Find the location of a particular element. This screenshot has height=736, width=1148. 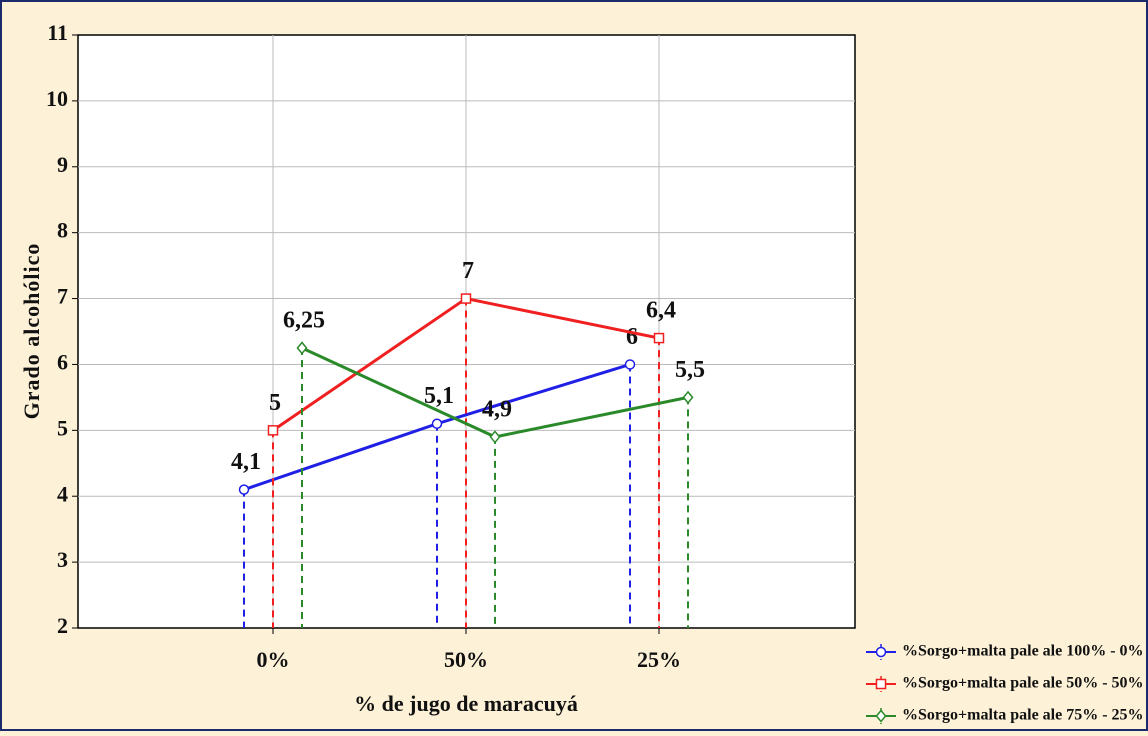

value-label: 7 is located at coordinates (468, 271).